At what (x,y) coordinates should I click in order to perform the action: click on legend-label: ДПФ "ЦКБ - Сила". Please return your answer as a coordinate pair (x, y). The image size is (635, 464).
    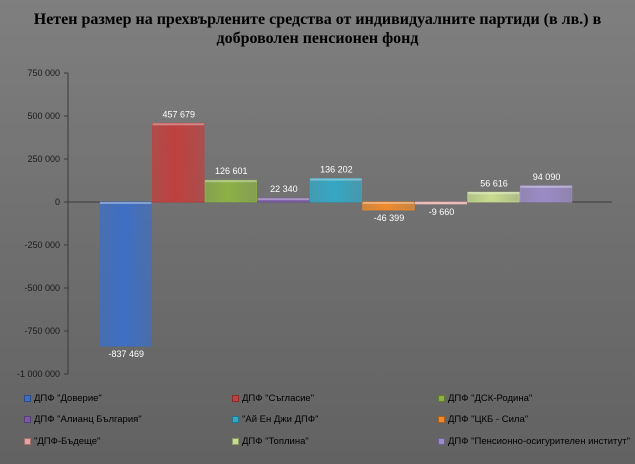
    Looking at the image, I should click on (488, 419).